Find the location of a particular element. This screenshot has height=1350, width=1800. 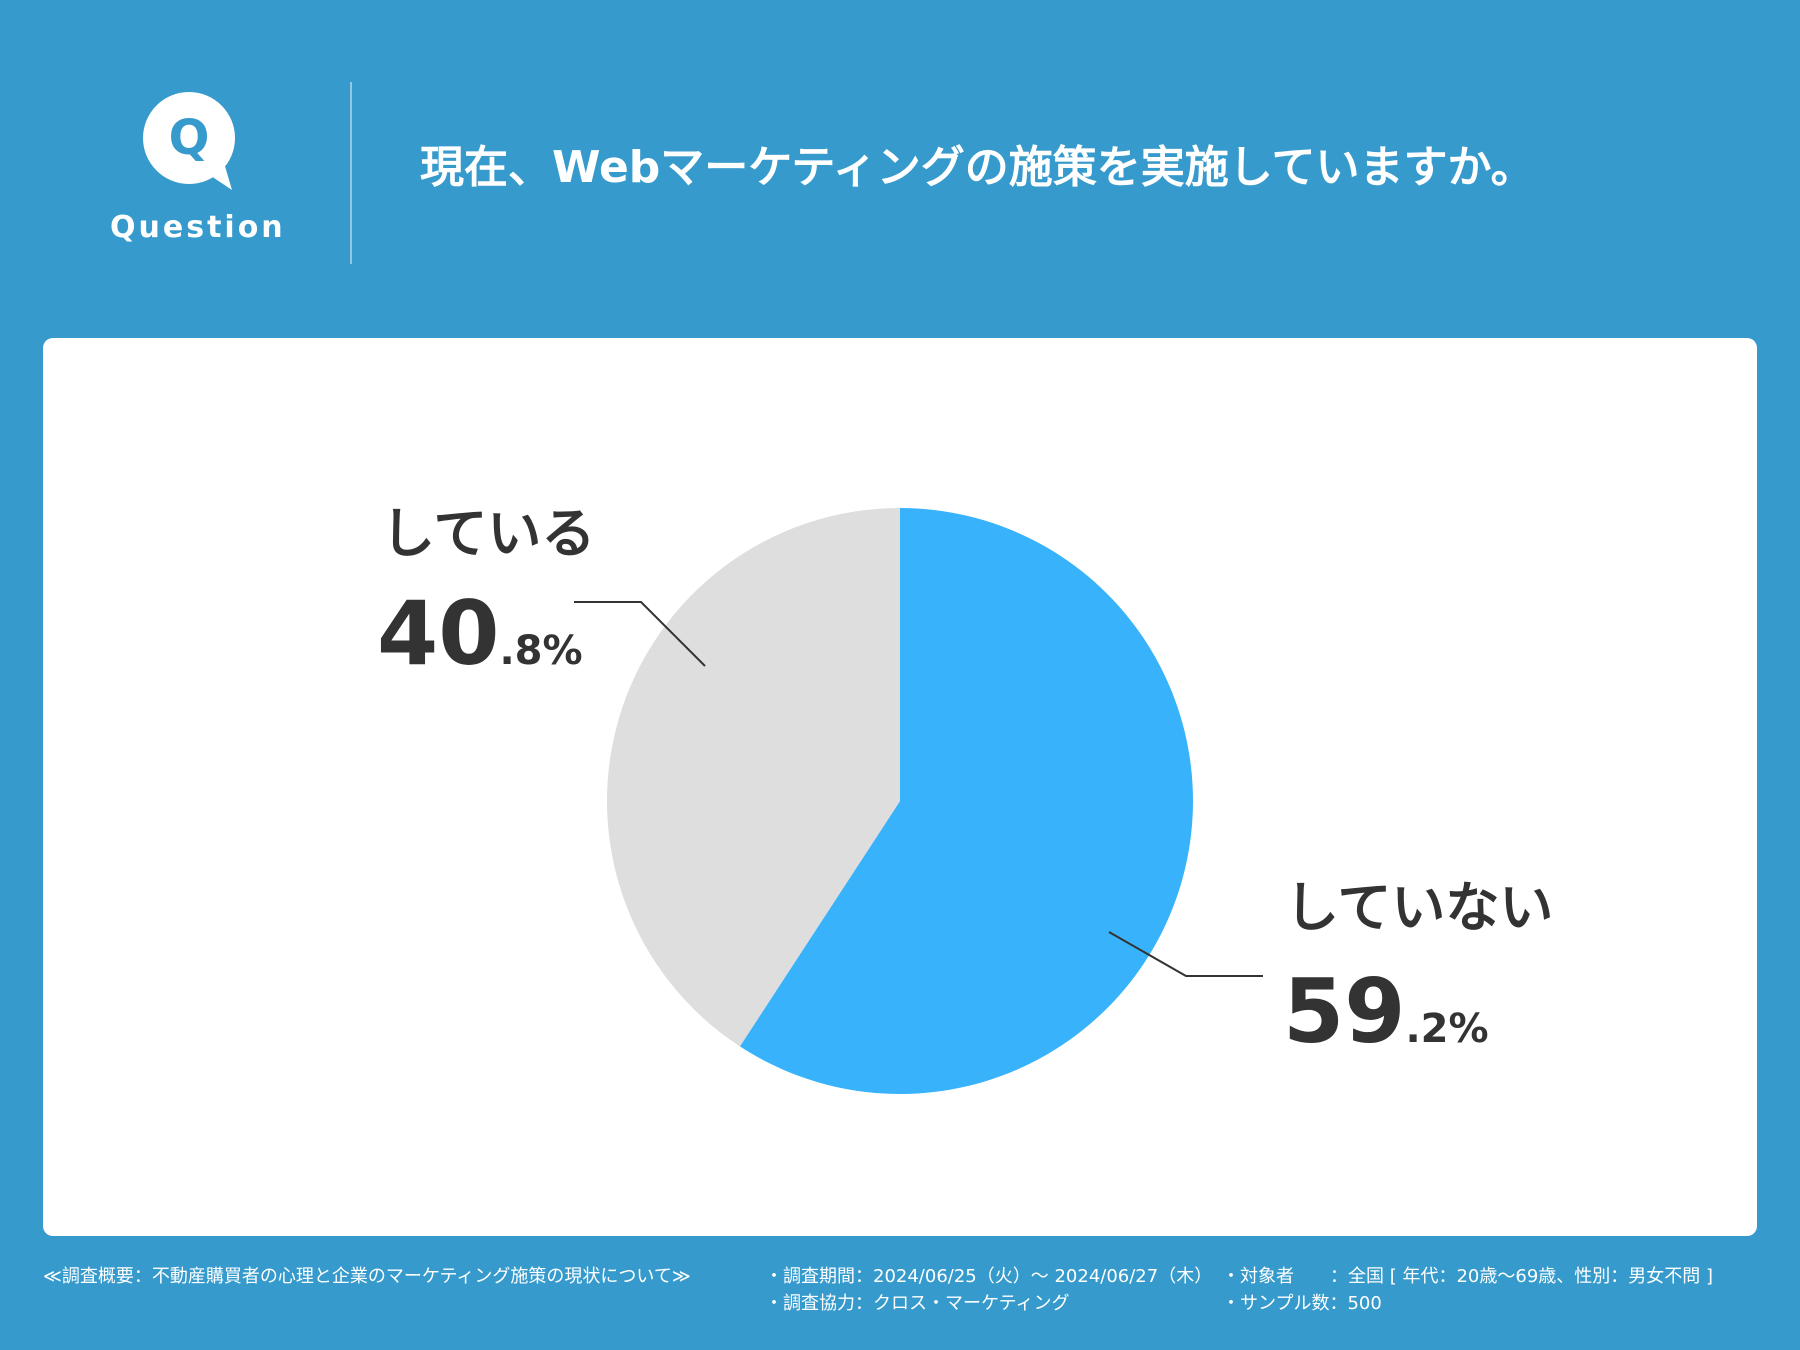

label-shiteiru-value: 40.8% is located at coordinates (480, 633).